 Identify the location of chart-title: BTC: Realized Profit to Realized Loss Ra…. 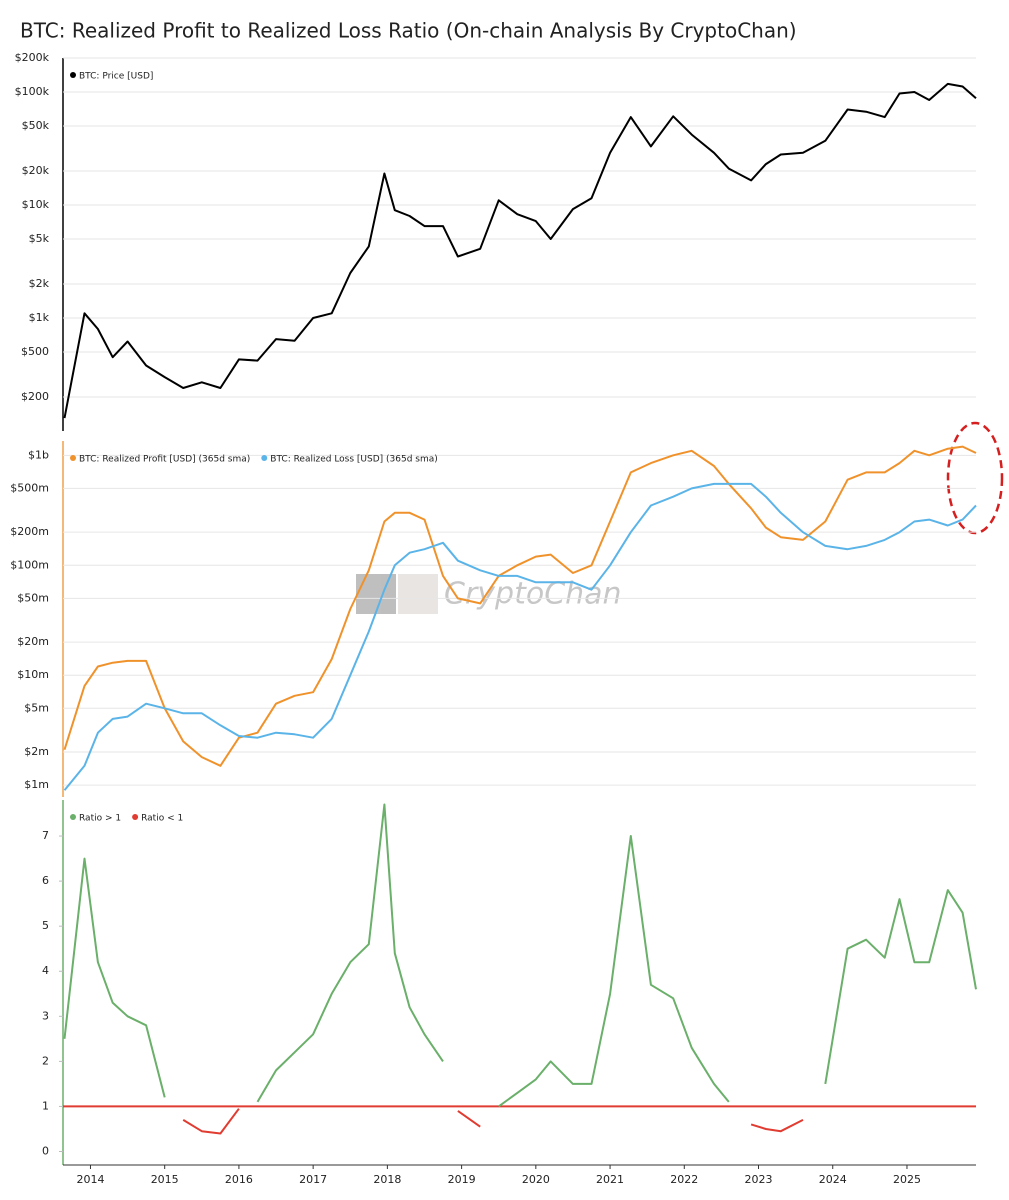
(408, 31).